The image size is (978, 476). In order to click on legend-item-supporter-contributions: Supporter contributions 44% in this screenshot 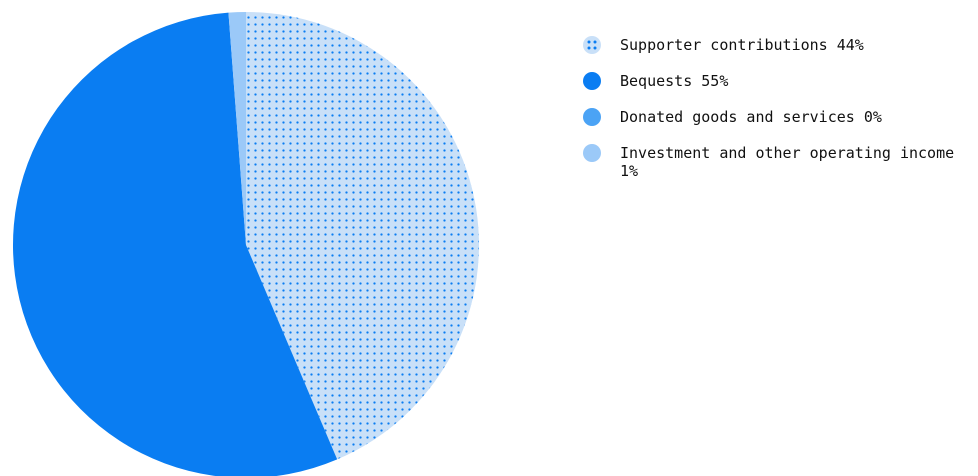, I will do `click(779, 45)`.